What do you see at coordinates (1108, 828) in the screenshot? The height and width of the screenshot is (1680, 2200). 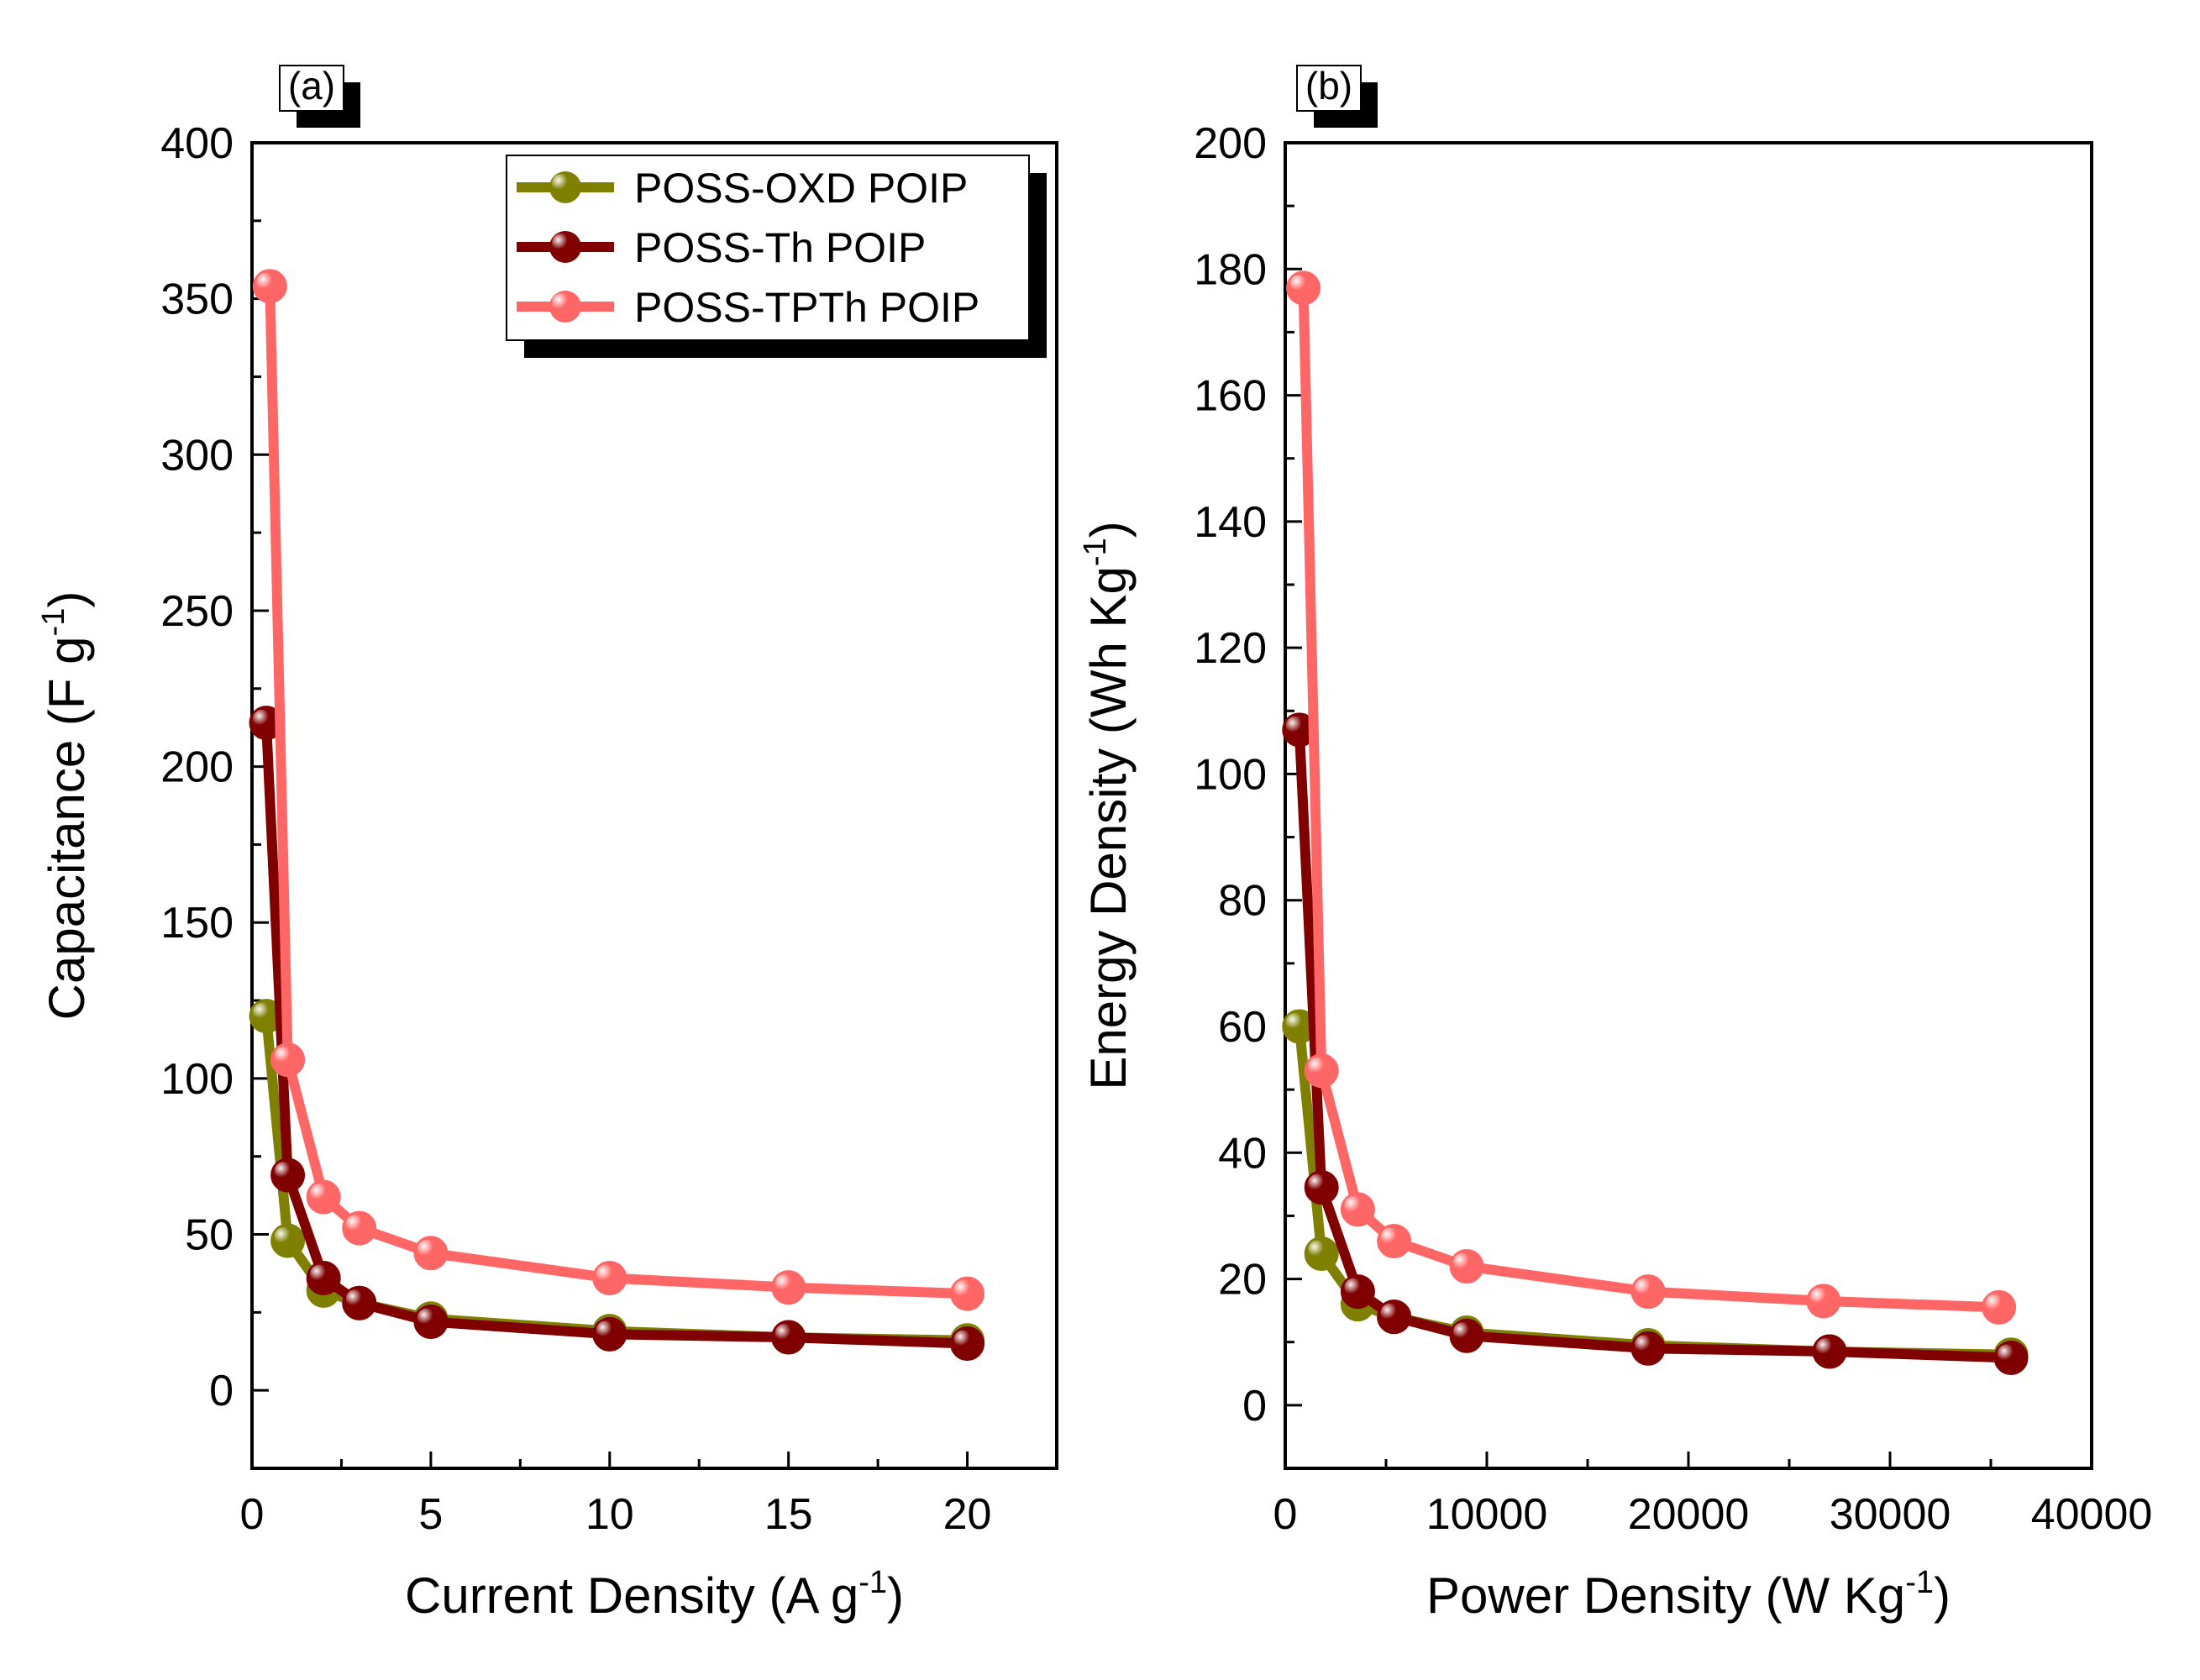 I see `y-axis-title-text: Energy Density (Wh Kg` at bounding box center [1108, 828].